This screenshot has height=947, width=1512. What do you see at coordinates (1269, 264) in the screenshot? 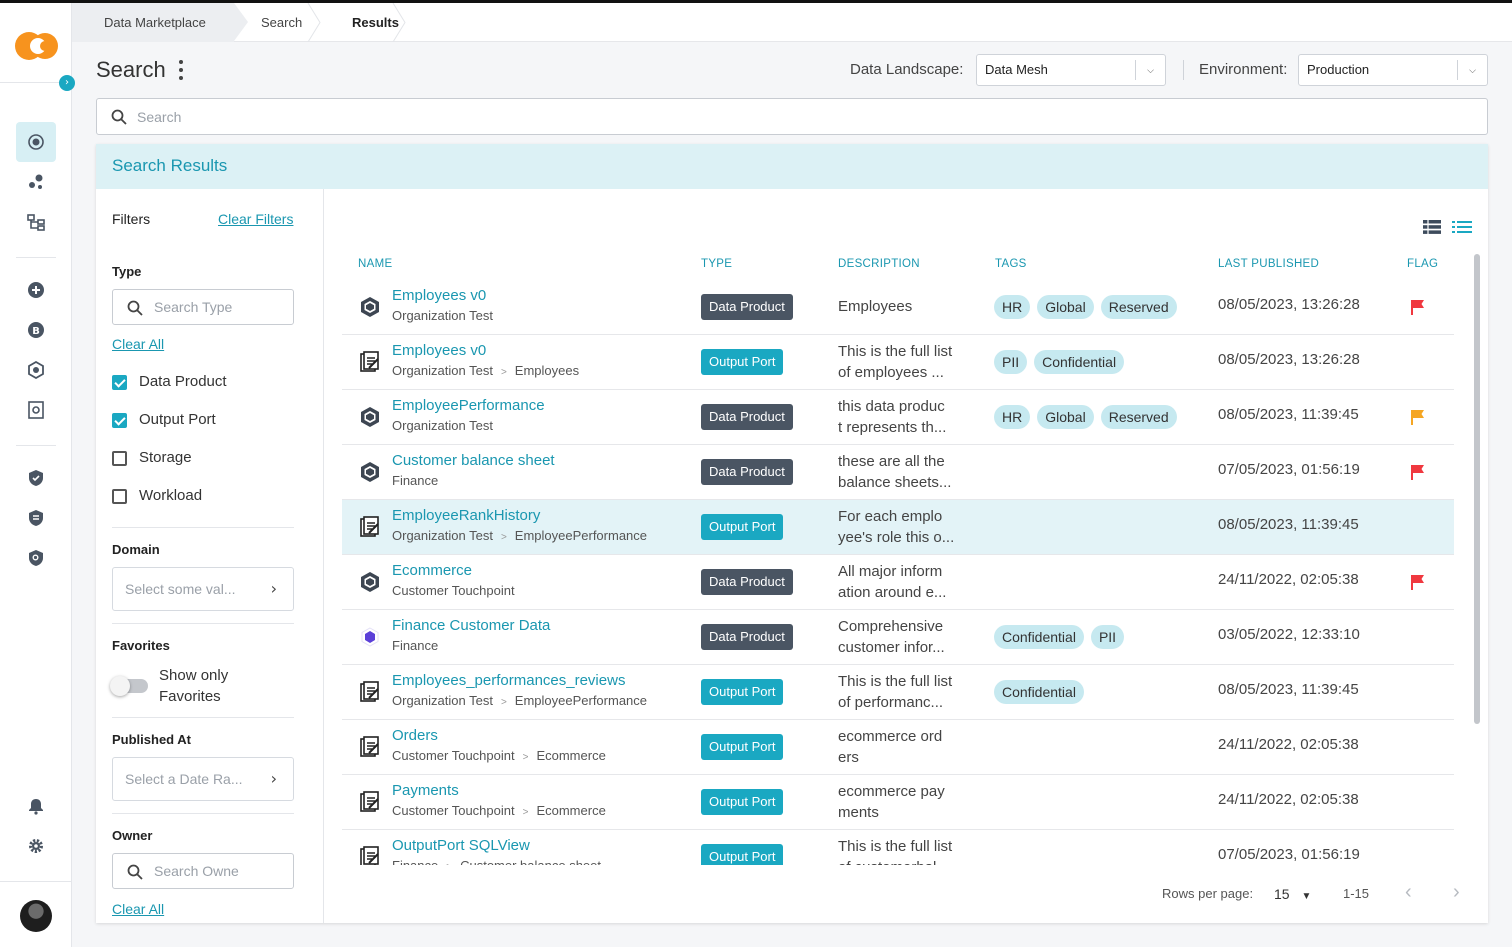
I see `column-header-last-published: LAST PUBLISHED` at bounding box center [1269, 264].